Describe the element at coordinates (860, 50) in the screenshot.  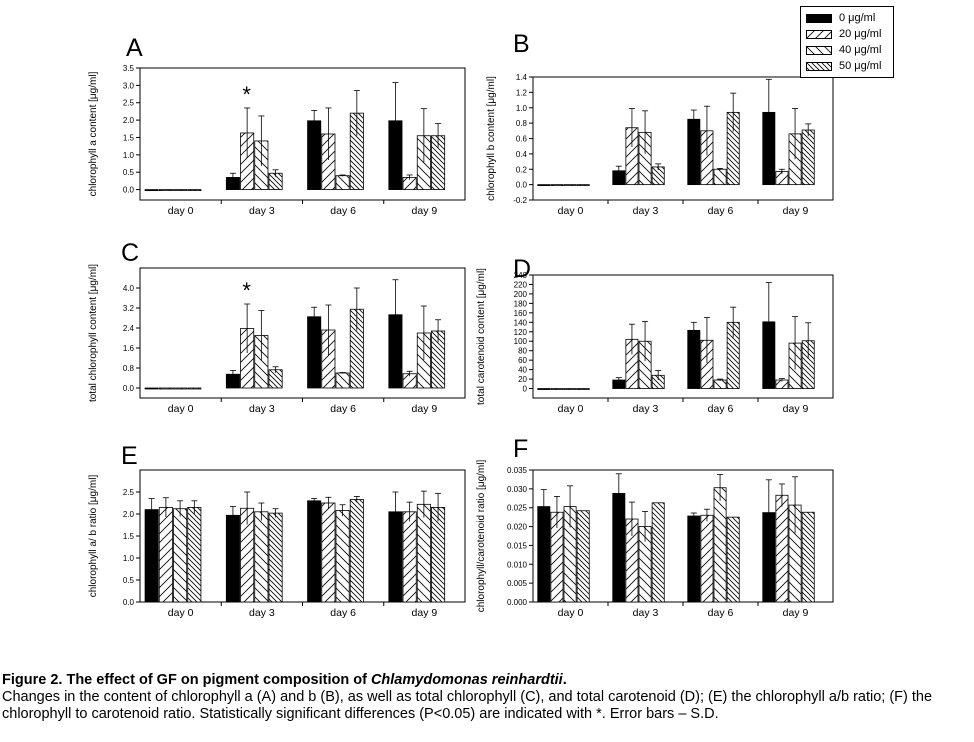
I see `legend-label-2: 40 μg/ml` at that location.